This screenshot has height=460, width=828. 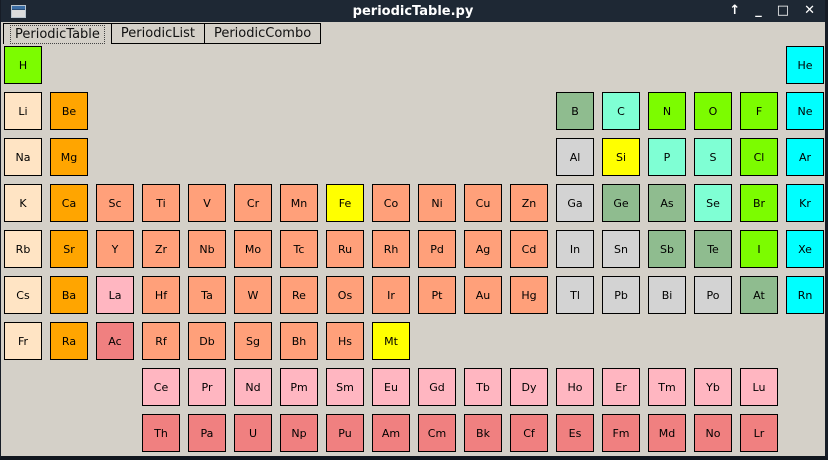 What do you see at coordinates (713, 249) in the screenshot?
I see `element-button-Te: Te` at bounding box center [713, 249].